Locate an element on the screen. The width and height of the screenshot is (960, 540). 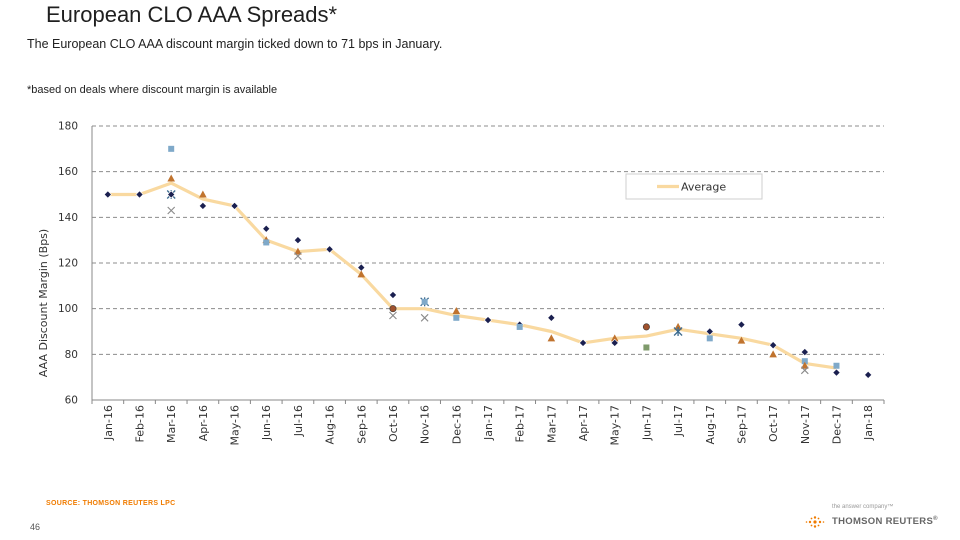
y-tick-label: 120 is located at coordinates (68, 264).